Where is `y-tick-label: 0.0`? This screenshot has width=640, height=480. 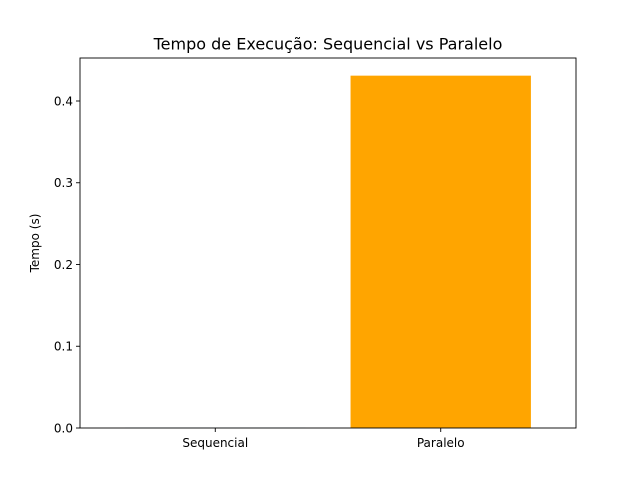
y-tick-label: 0.0 is located at coordinates (63, 428).